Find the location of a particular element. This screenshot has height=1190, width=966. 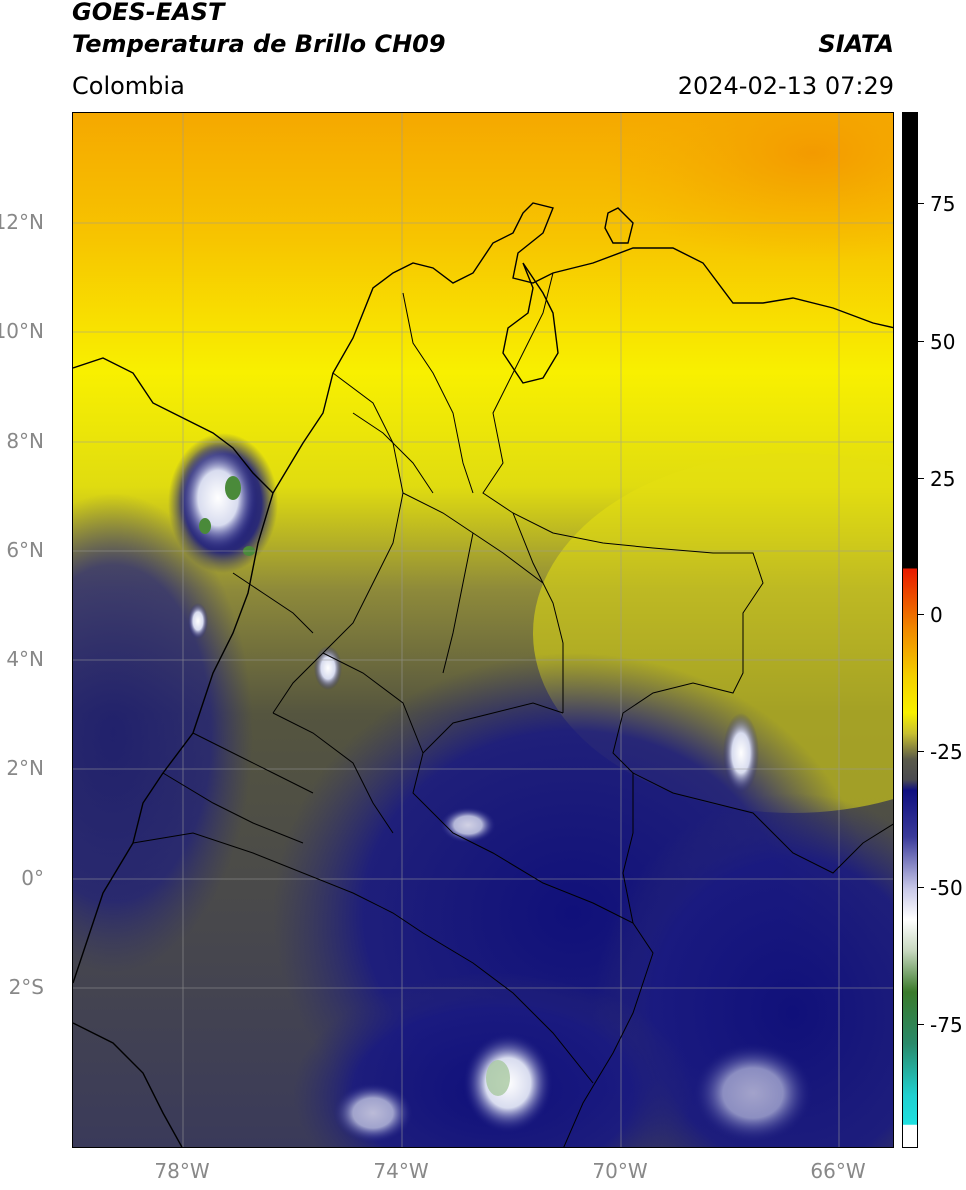

colorbar-scale is located at coordinates (910, 630).